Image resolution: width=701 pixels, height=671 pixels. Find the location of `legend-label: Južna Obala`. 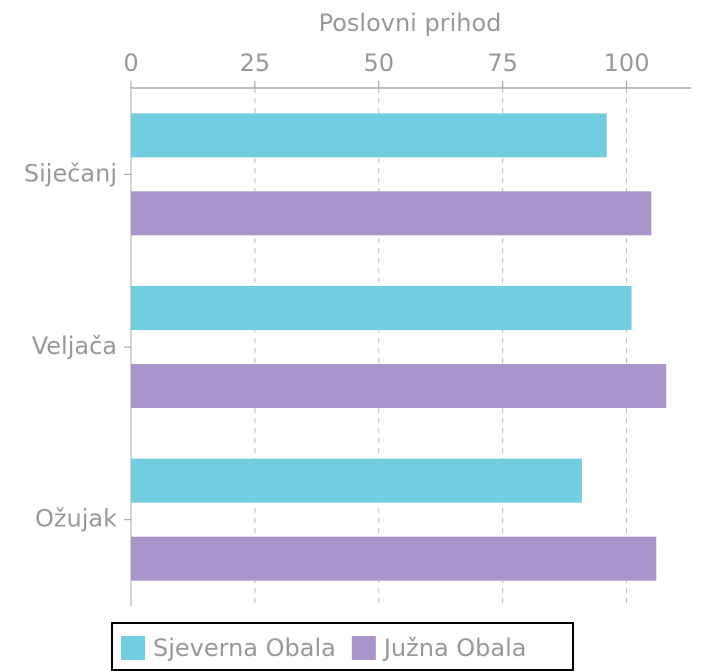

legend-label: Južna Obala is located at coordinates (454, 648).